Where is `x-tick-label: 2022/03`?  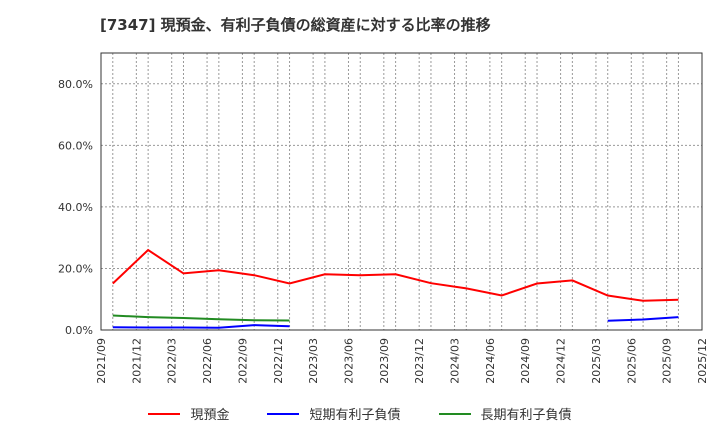
x-tick-label: 2022/03 is located at coordinates (172, 361).